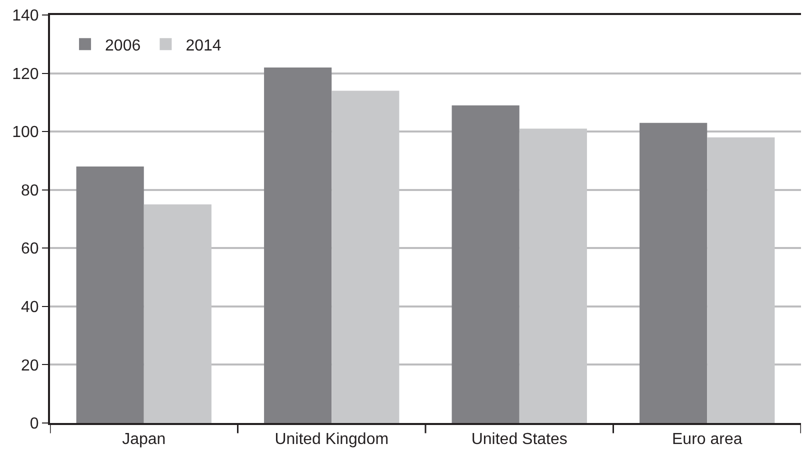 Image resolution: width=809 pixels, height=456 pixels. Describe the element at coordinates (25, 133) in the screenshot. I see `y-tick-label: 100` at that location.